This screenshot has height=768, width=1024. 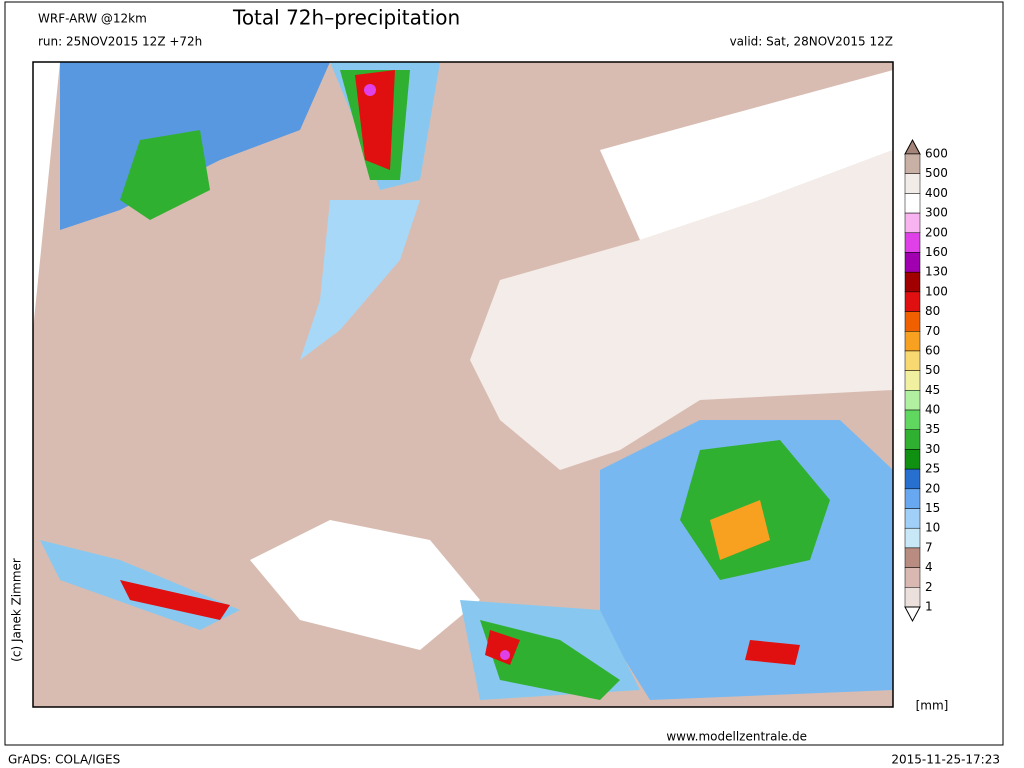 What do you see at coordinates (932, 390) in the screenshot?
I see `colorbar-label: 45` at bounding box center [932, 390].